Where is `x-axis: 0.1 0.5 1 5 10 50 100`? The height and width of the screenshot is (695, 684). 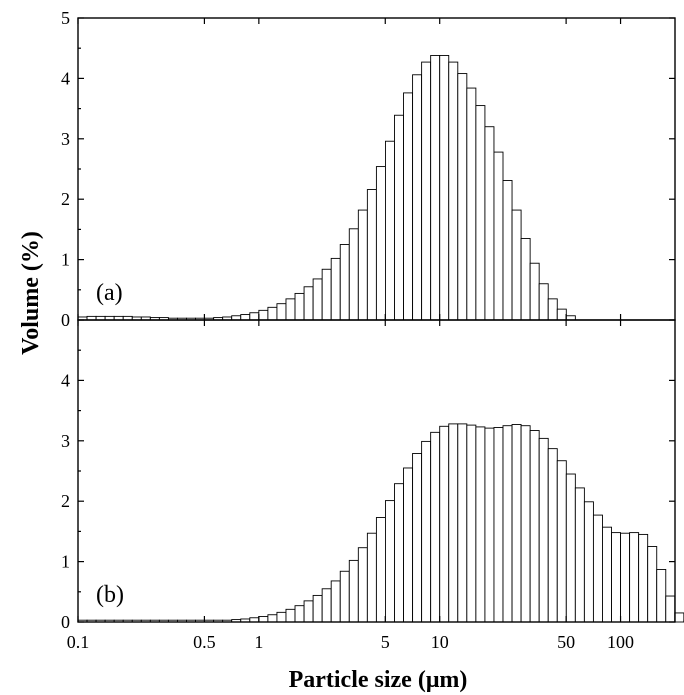 x-axis: 0.1 0.5 1 5 10 50 100 is located at coordinates (350, 642).